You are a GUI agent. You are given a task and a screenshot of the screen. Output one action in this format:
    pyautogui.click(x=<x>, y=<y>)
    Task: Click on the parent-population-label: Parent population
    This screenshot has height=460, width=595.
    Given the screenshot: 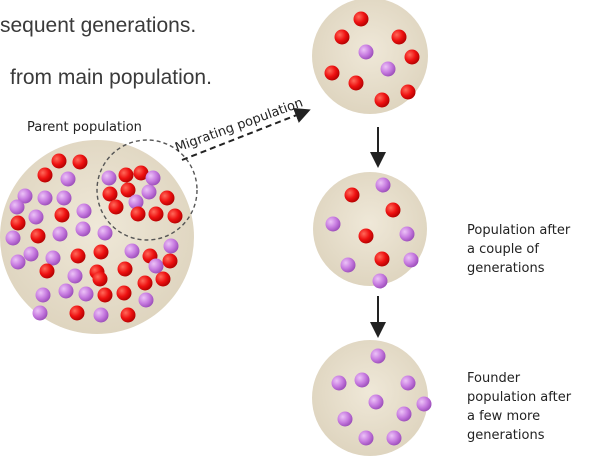 What is the action you would take?
    pyautogui.click(x=84, y=127)
    